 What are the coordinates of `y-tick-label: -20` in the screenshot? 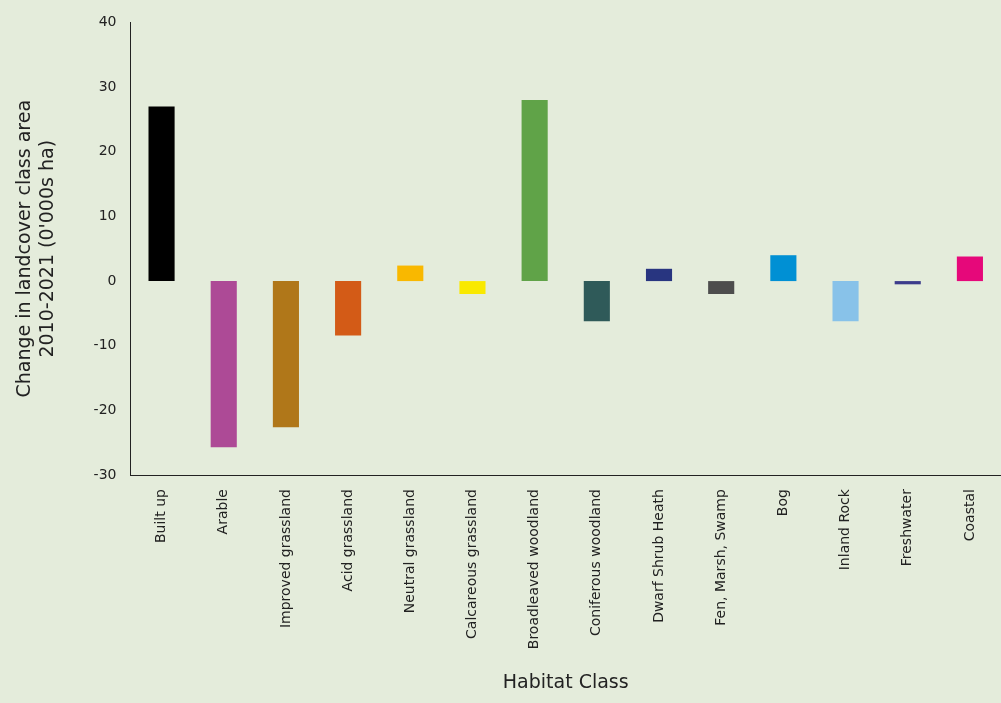 It's located at (105, 409).